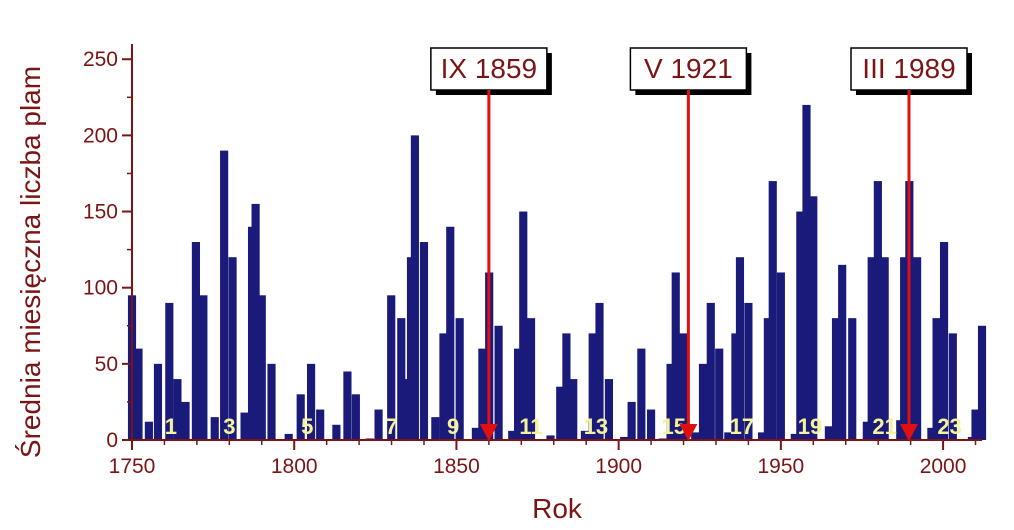 The height and width of the screenshot is (530, 1014). Describe the element at coordinates (596, 426) in the screenshot. I see `cycle-label: 13` at that location.